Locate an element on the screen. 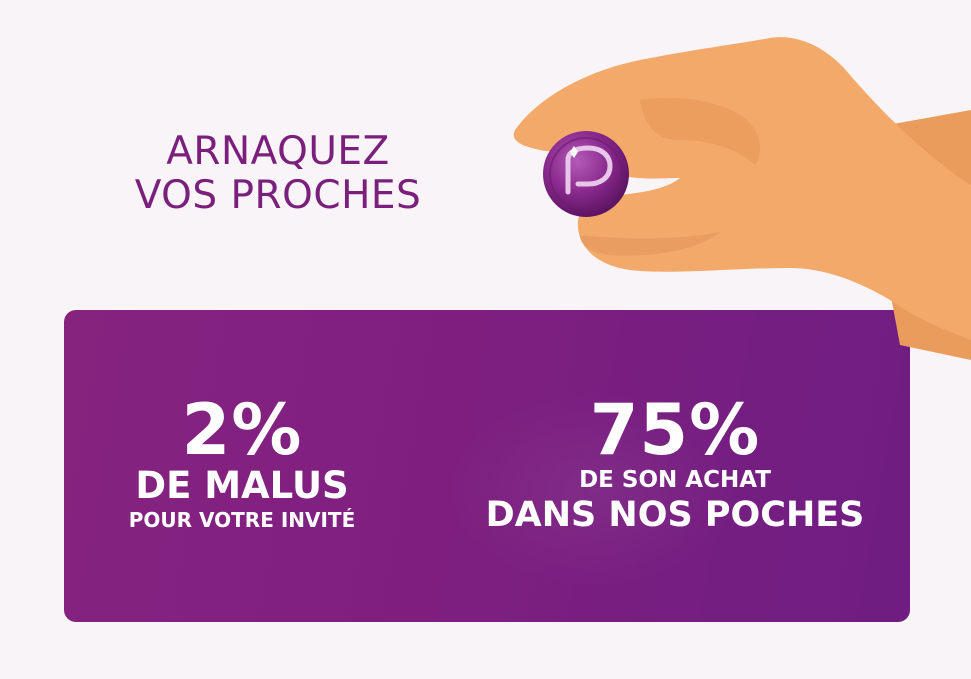 The image size is (971, 679). stat-commission-subtitle: DE SON ACHAT is located at coordinates (675, 480).